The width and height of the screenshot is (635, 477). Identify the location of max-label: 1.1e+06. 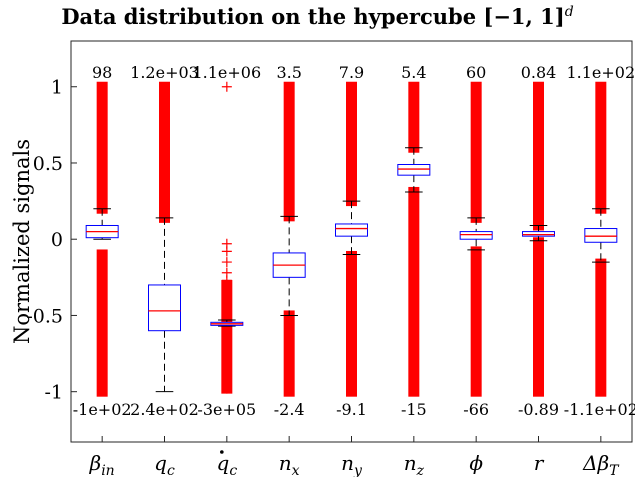
(226, 72).